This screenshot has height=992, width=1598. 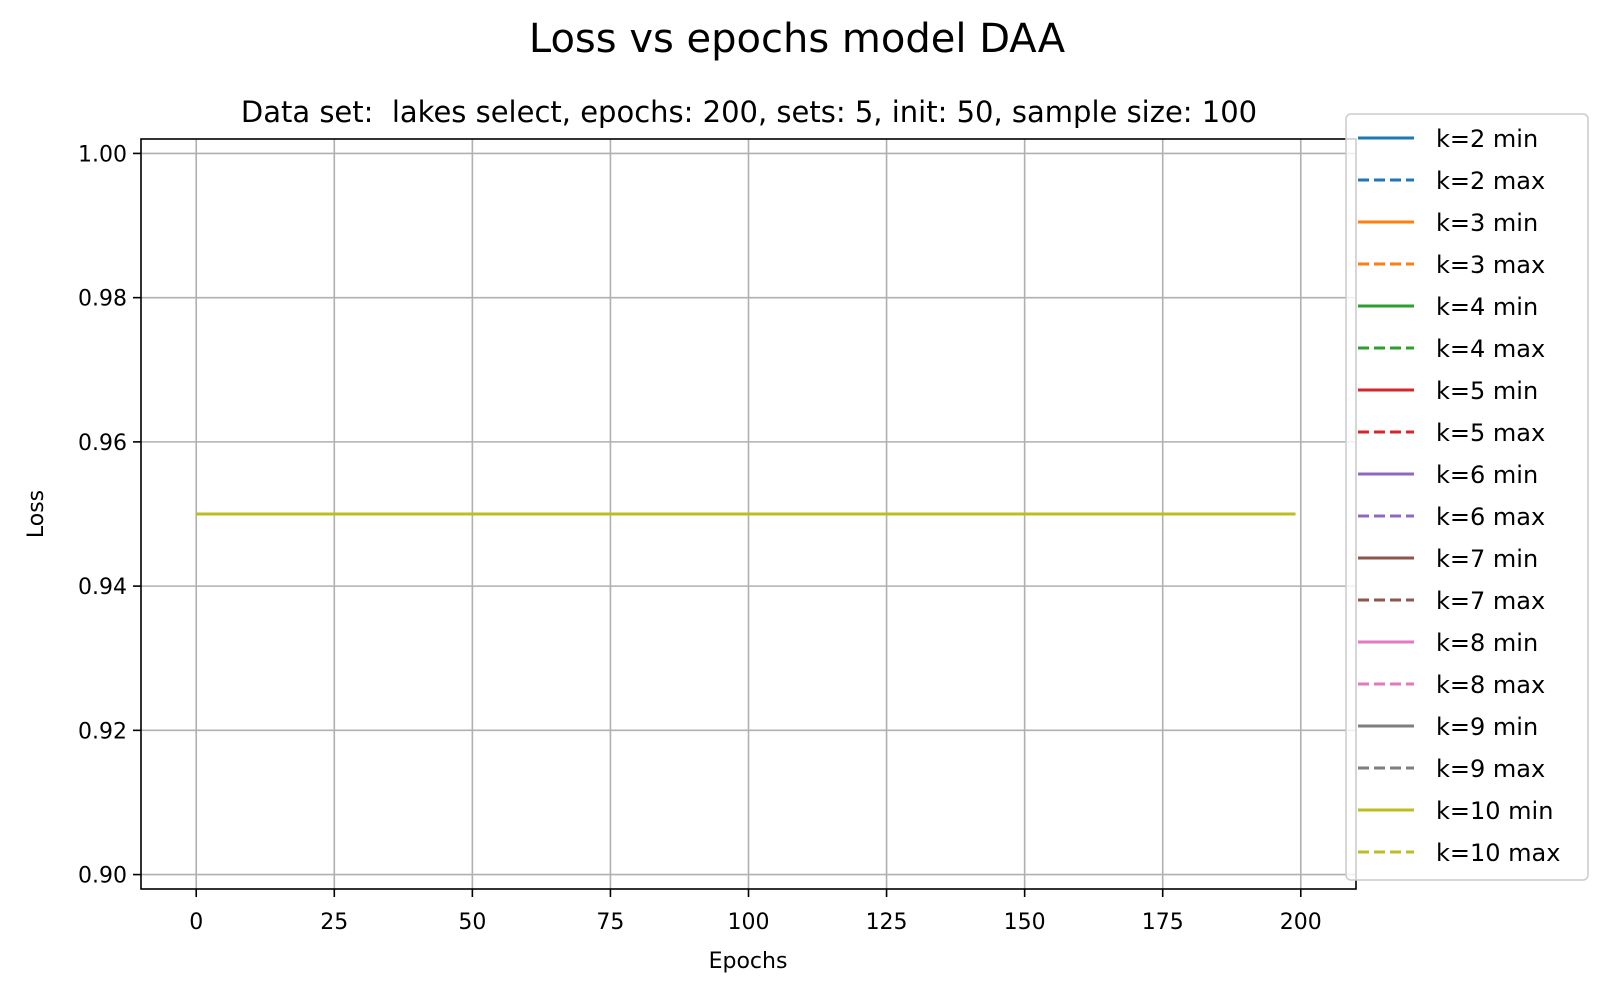 I want to click on legend-label: k=5 min, so click(x=1487, y=391).